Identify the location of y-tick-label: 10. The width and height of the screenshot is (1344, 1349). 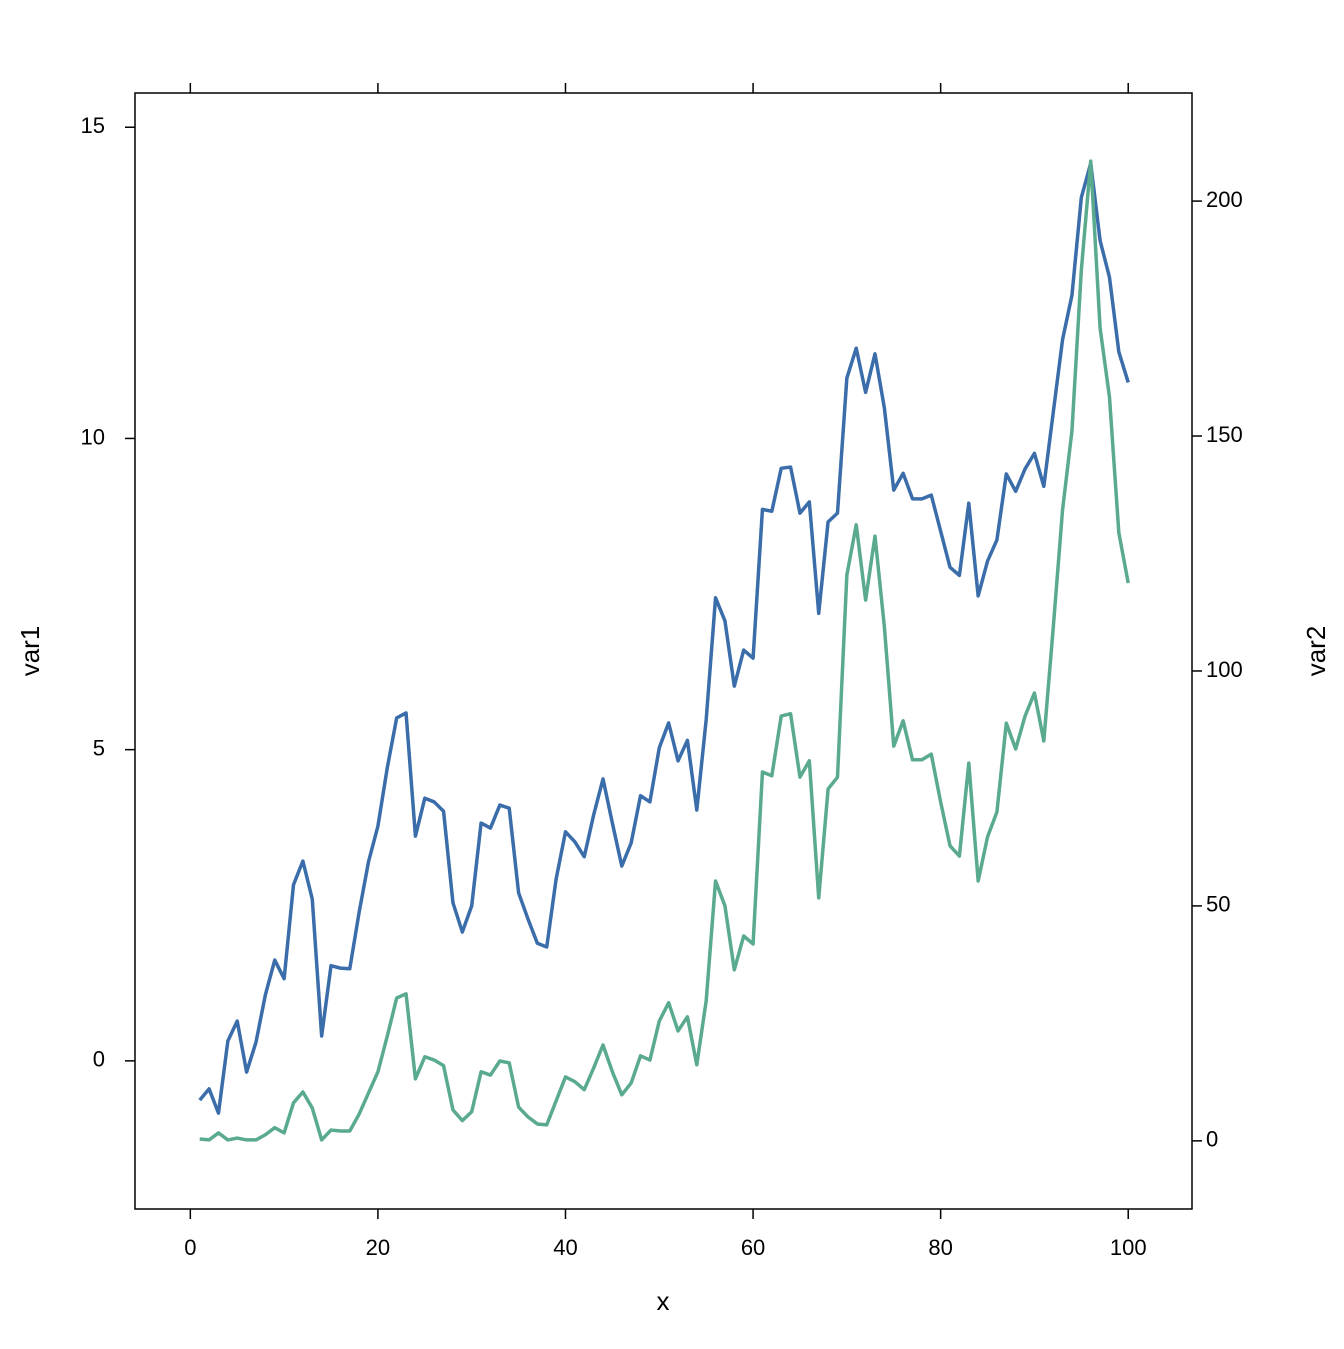
(93, 436).